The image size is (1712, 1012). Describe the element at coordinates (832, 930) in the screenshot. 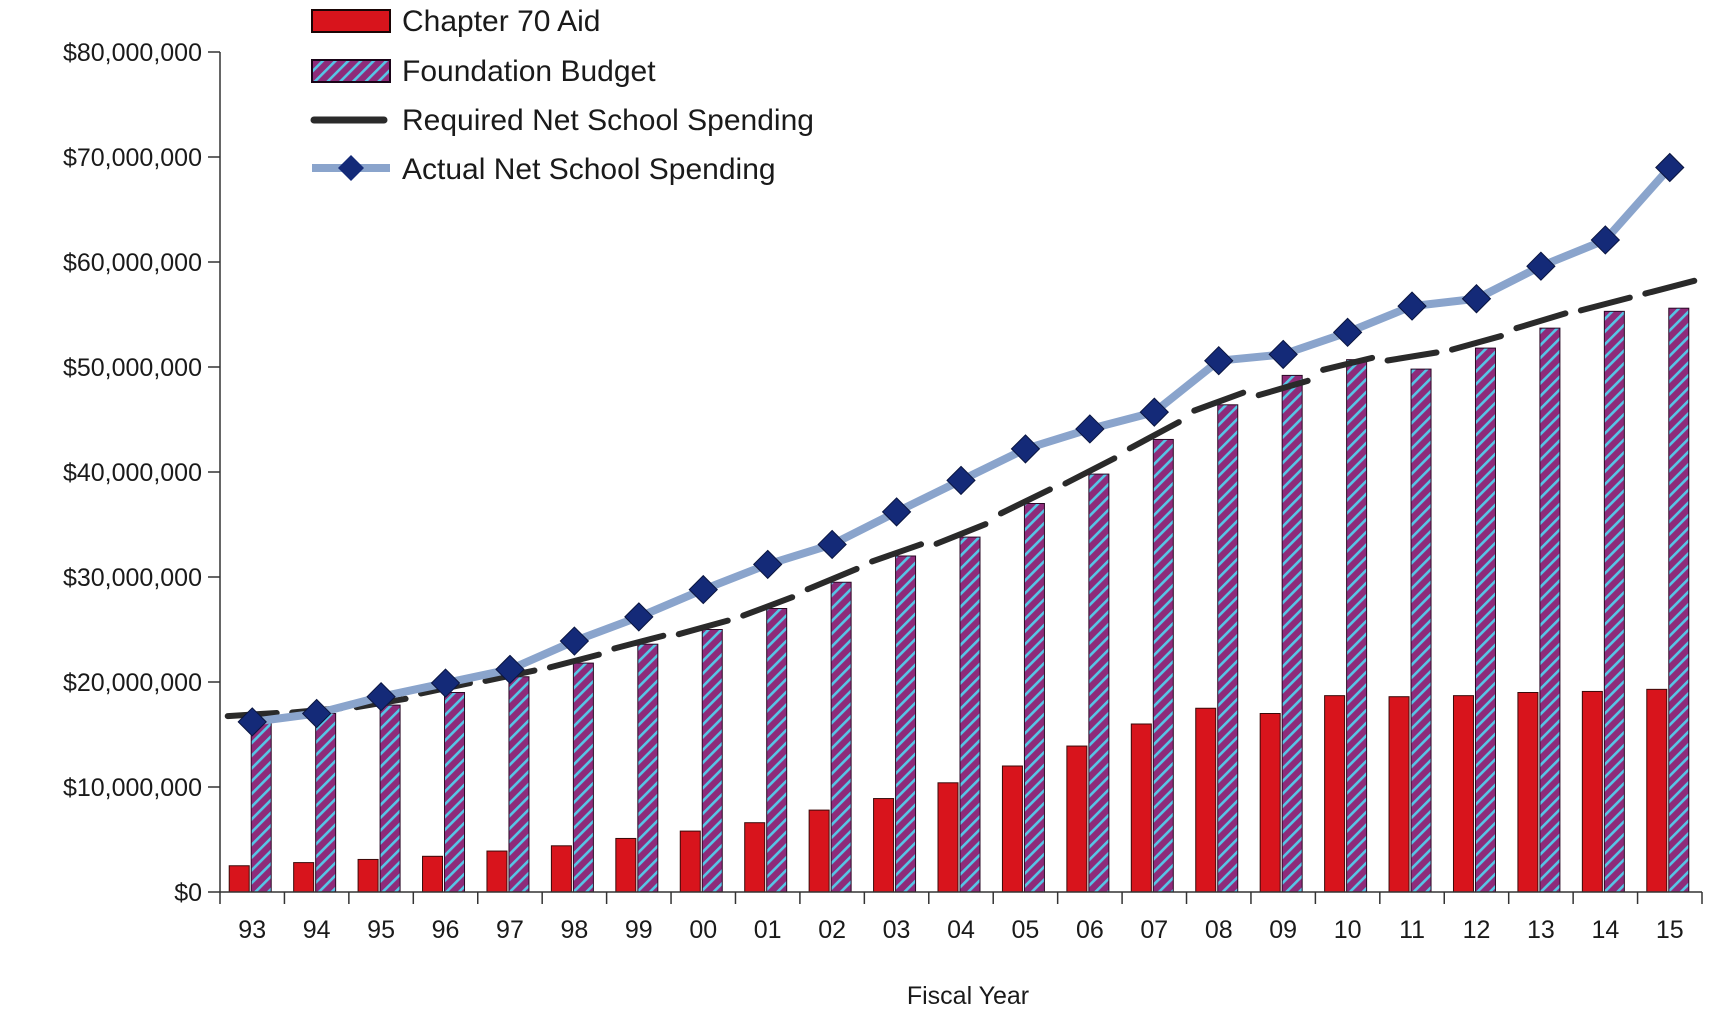

I see `x-tick-label: 02` at that location.